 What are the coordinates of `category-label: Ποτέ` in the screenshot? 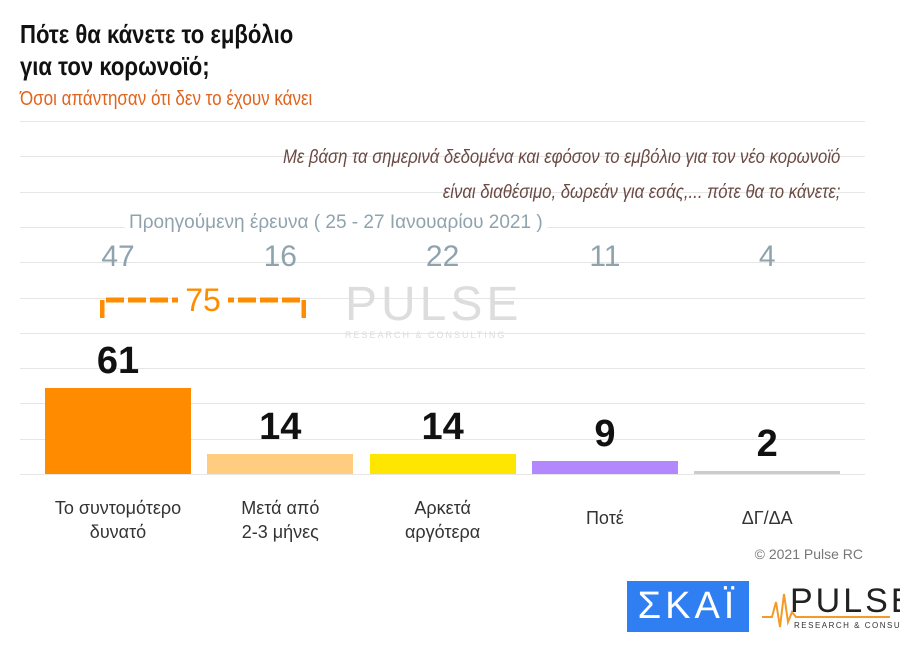 It's located at (605, 518).